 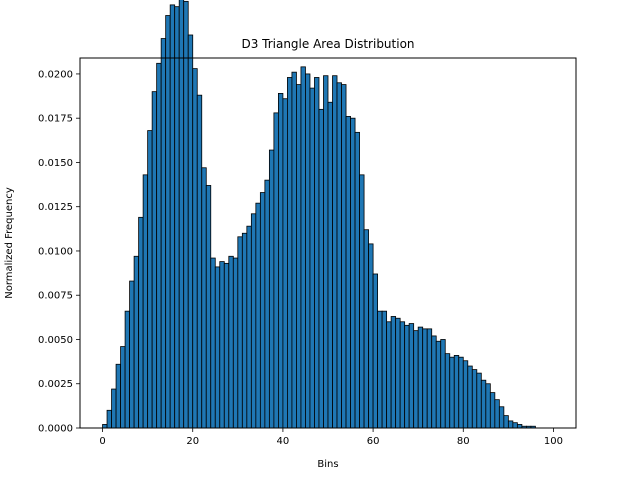 What do you see at coordinates (553, 441) in the screenshot?
I see `x-tick-label: 100` at bounding box center [553, 441].